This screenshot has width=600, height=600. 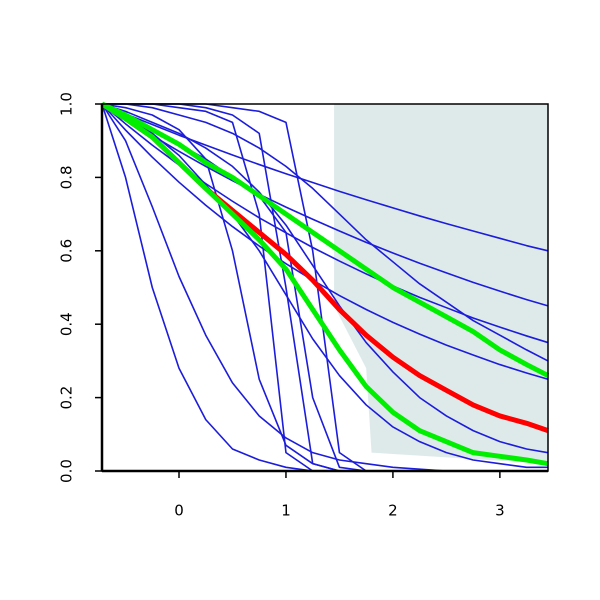 What do you see at coordinates (179, 511) in the screenshot?
I see `x-tick-label: 0` at bounding box center [179, 511].